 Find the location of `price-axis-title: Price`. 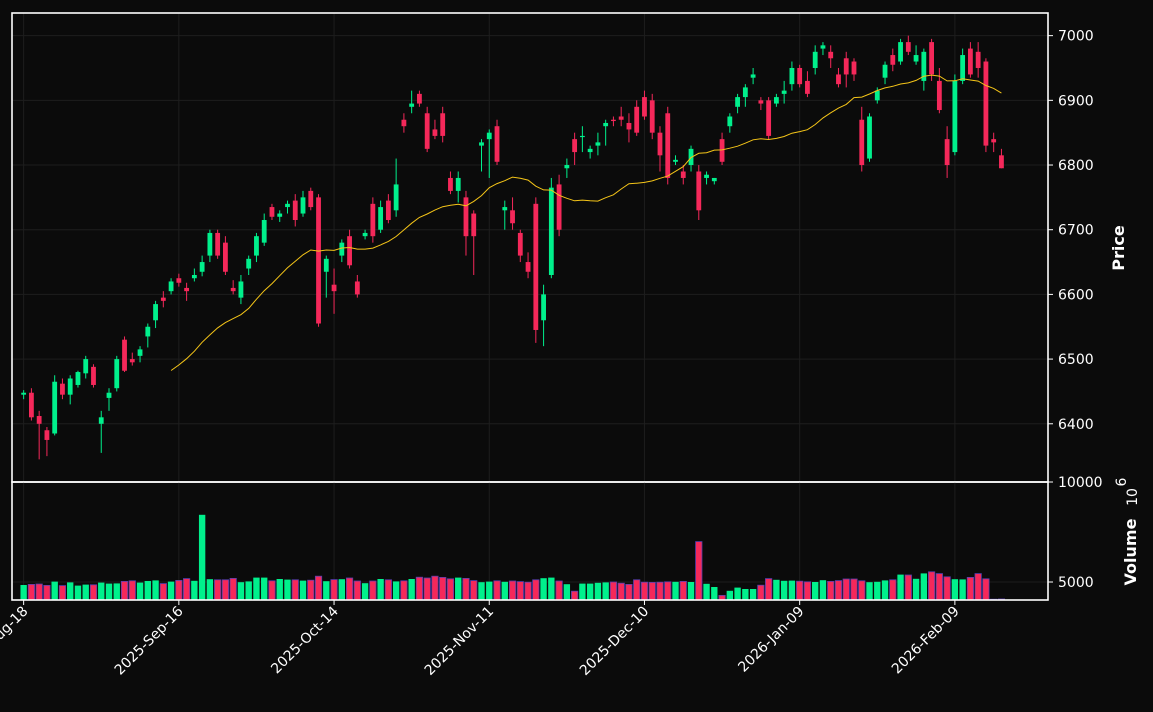

price-axis-title: Price is located at coordinates (1118, 248).